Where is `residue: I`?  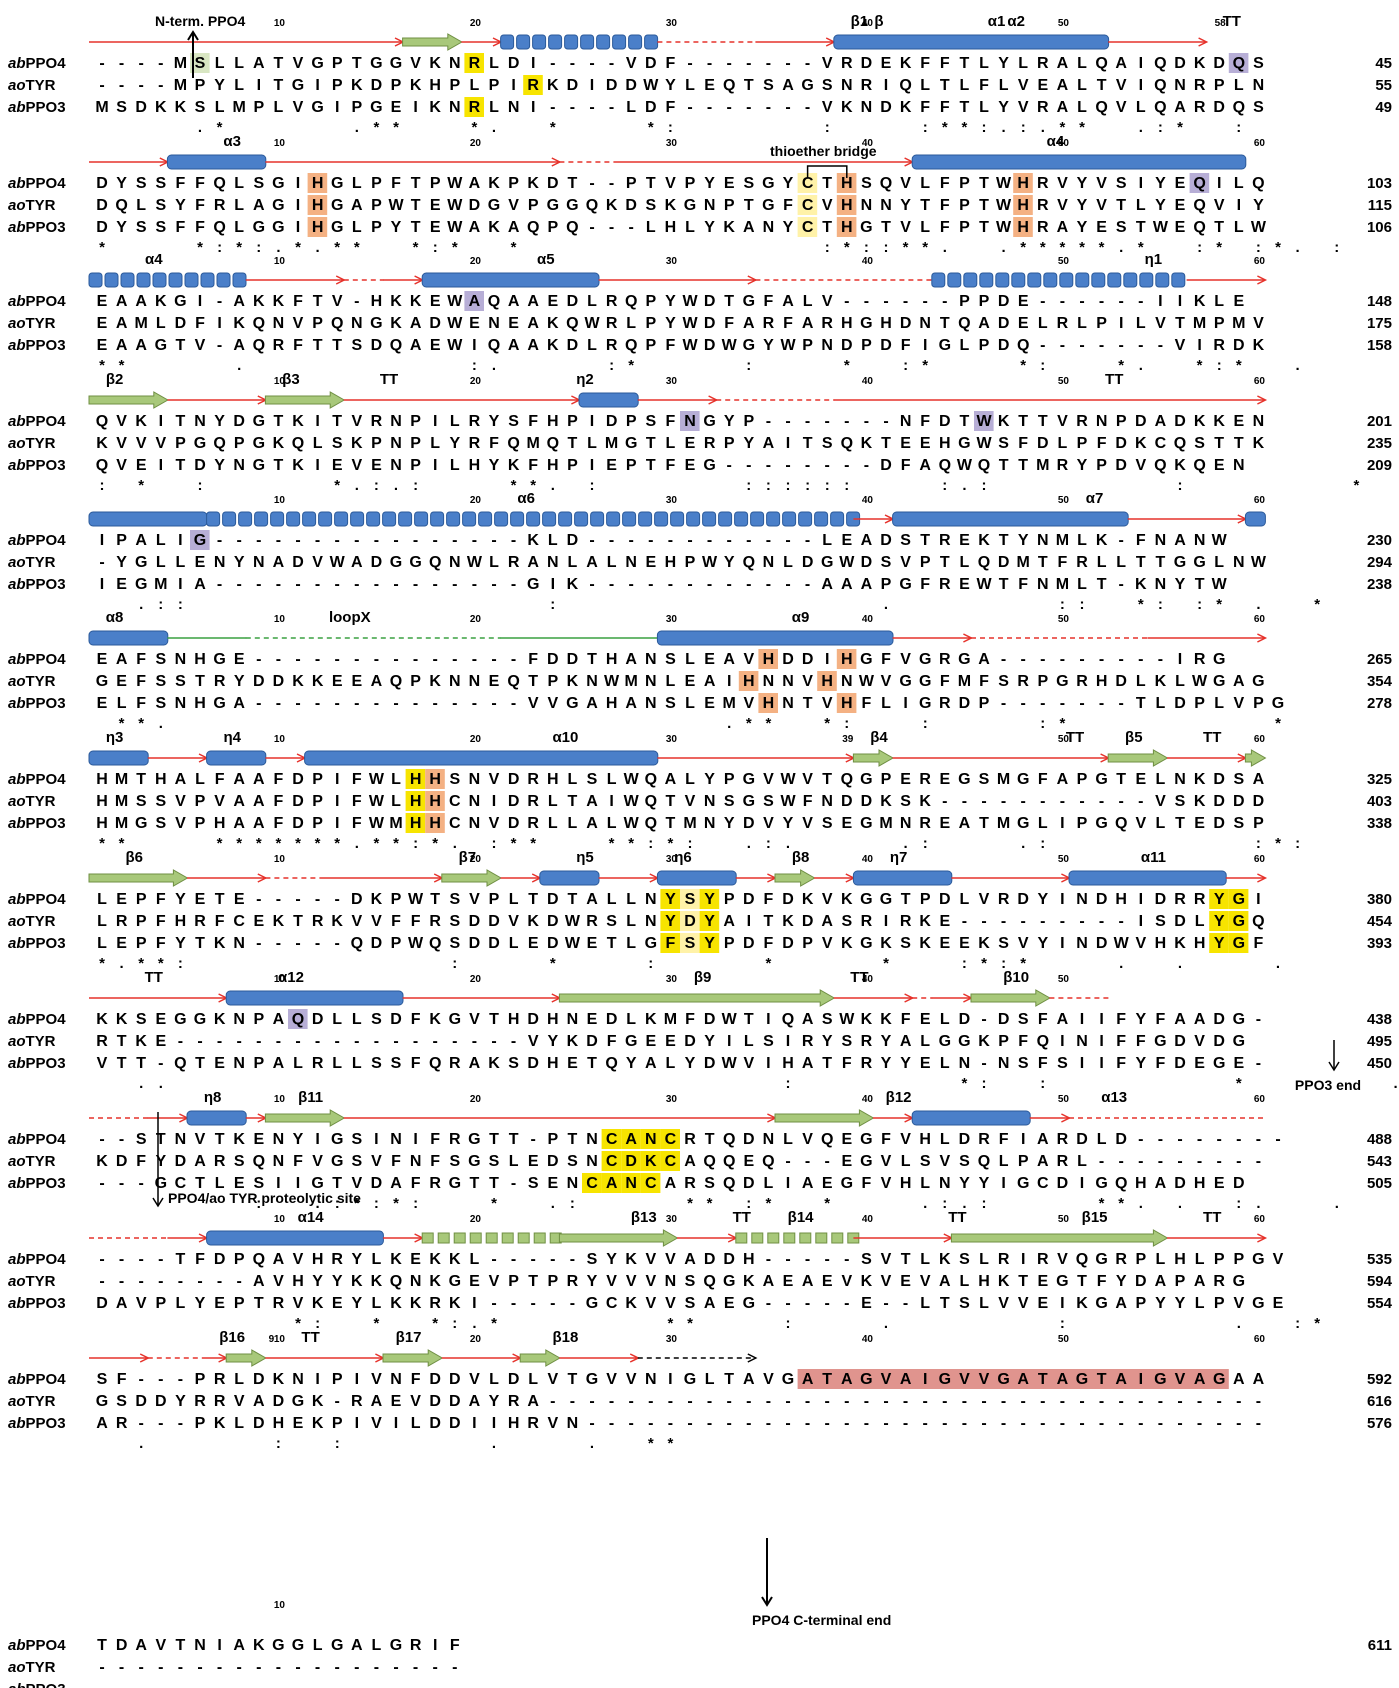 residue: I is located at coordinates (298, 227).